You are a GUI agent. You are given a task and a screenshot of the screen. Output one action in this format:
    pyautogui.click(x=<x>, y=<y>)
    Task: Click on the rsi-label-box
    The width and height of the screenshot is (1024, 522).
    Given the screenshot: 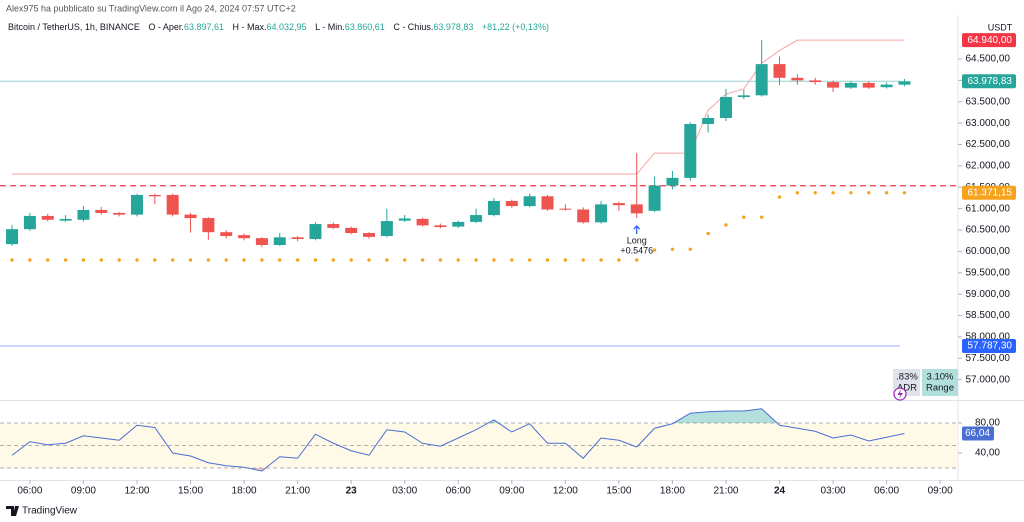 What is the action you would take?
    pyautogui.click(x=978, y=433)
    